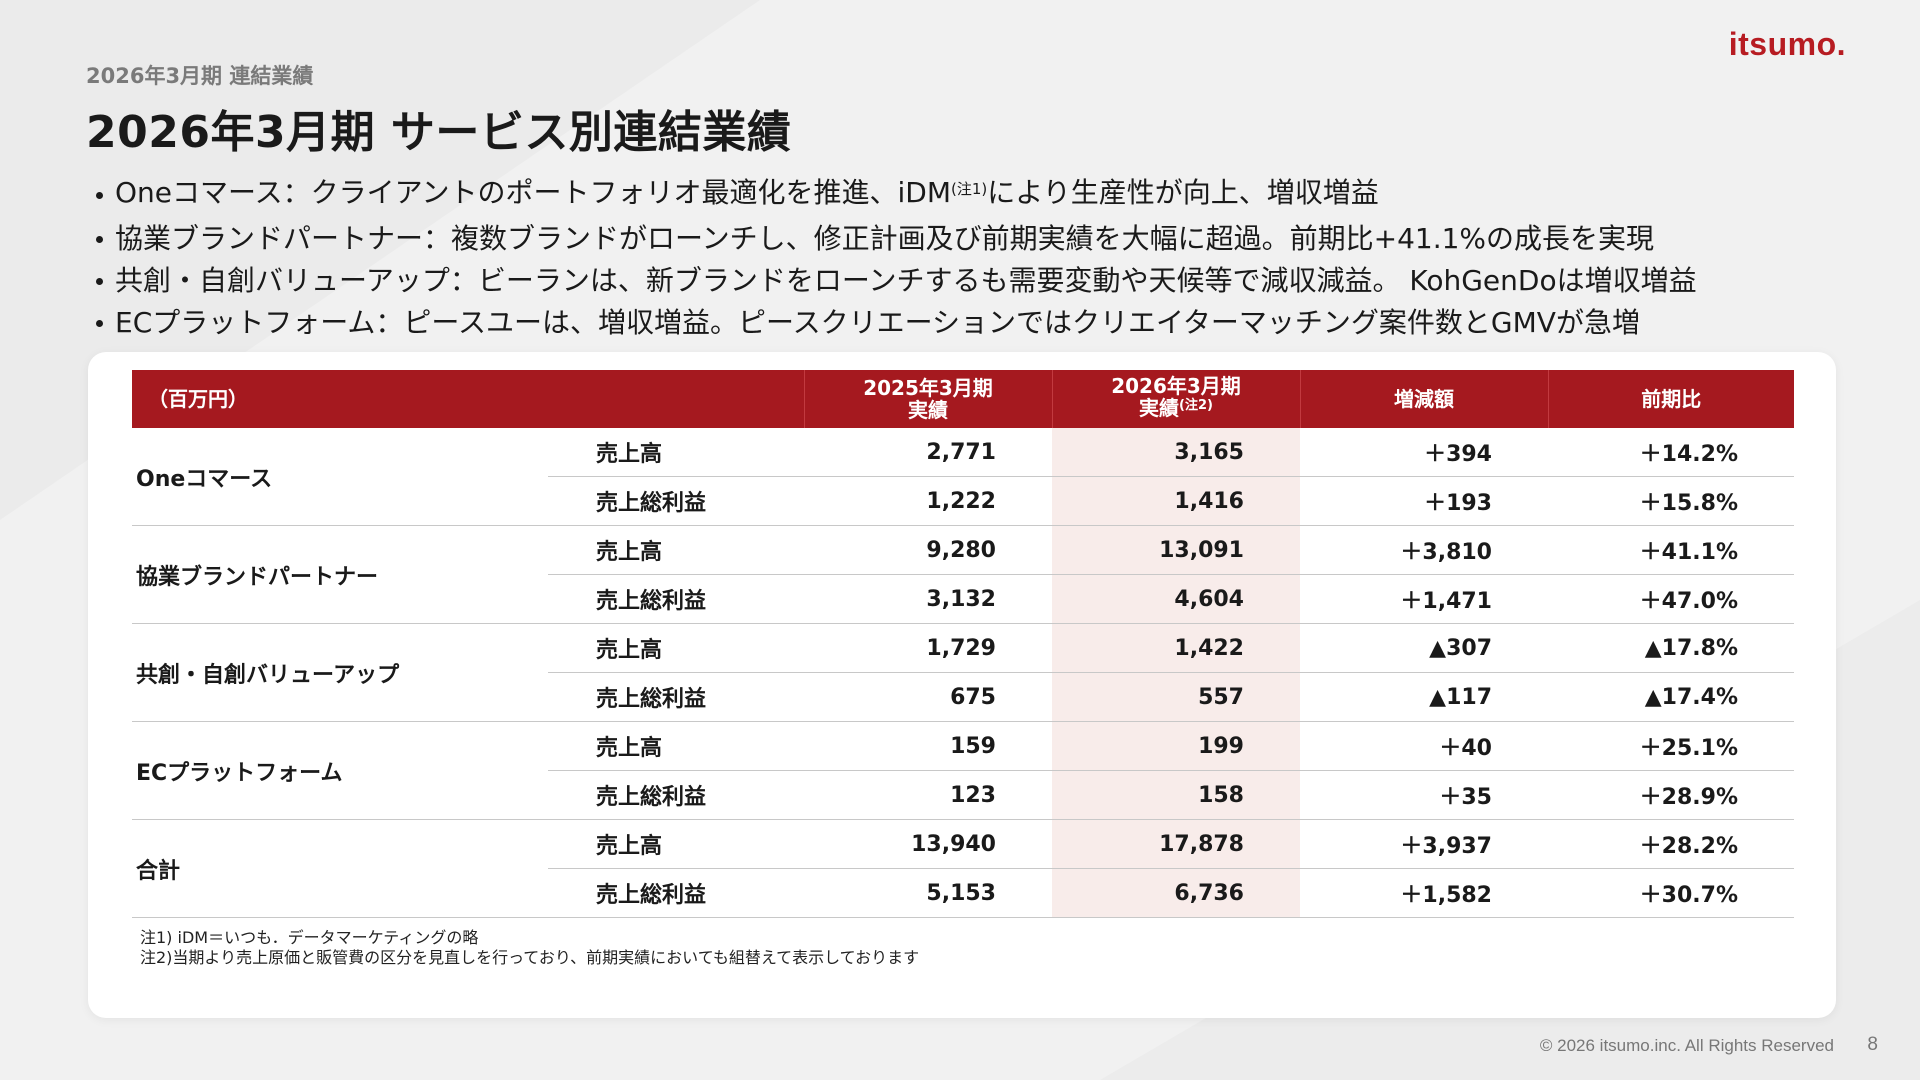 The image size is (1920, 1080). What do you see at coordinates (1424, 452) in the screenshot?
I see `diff-value: ＋394` at bounding box center [1424, 452].